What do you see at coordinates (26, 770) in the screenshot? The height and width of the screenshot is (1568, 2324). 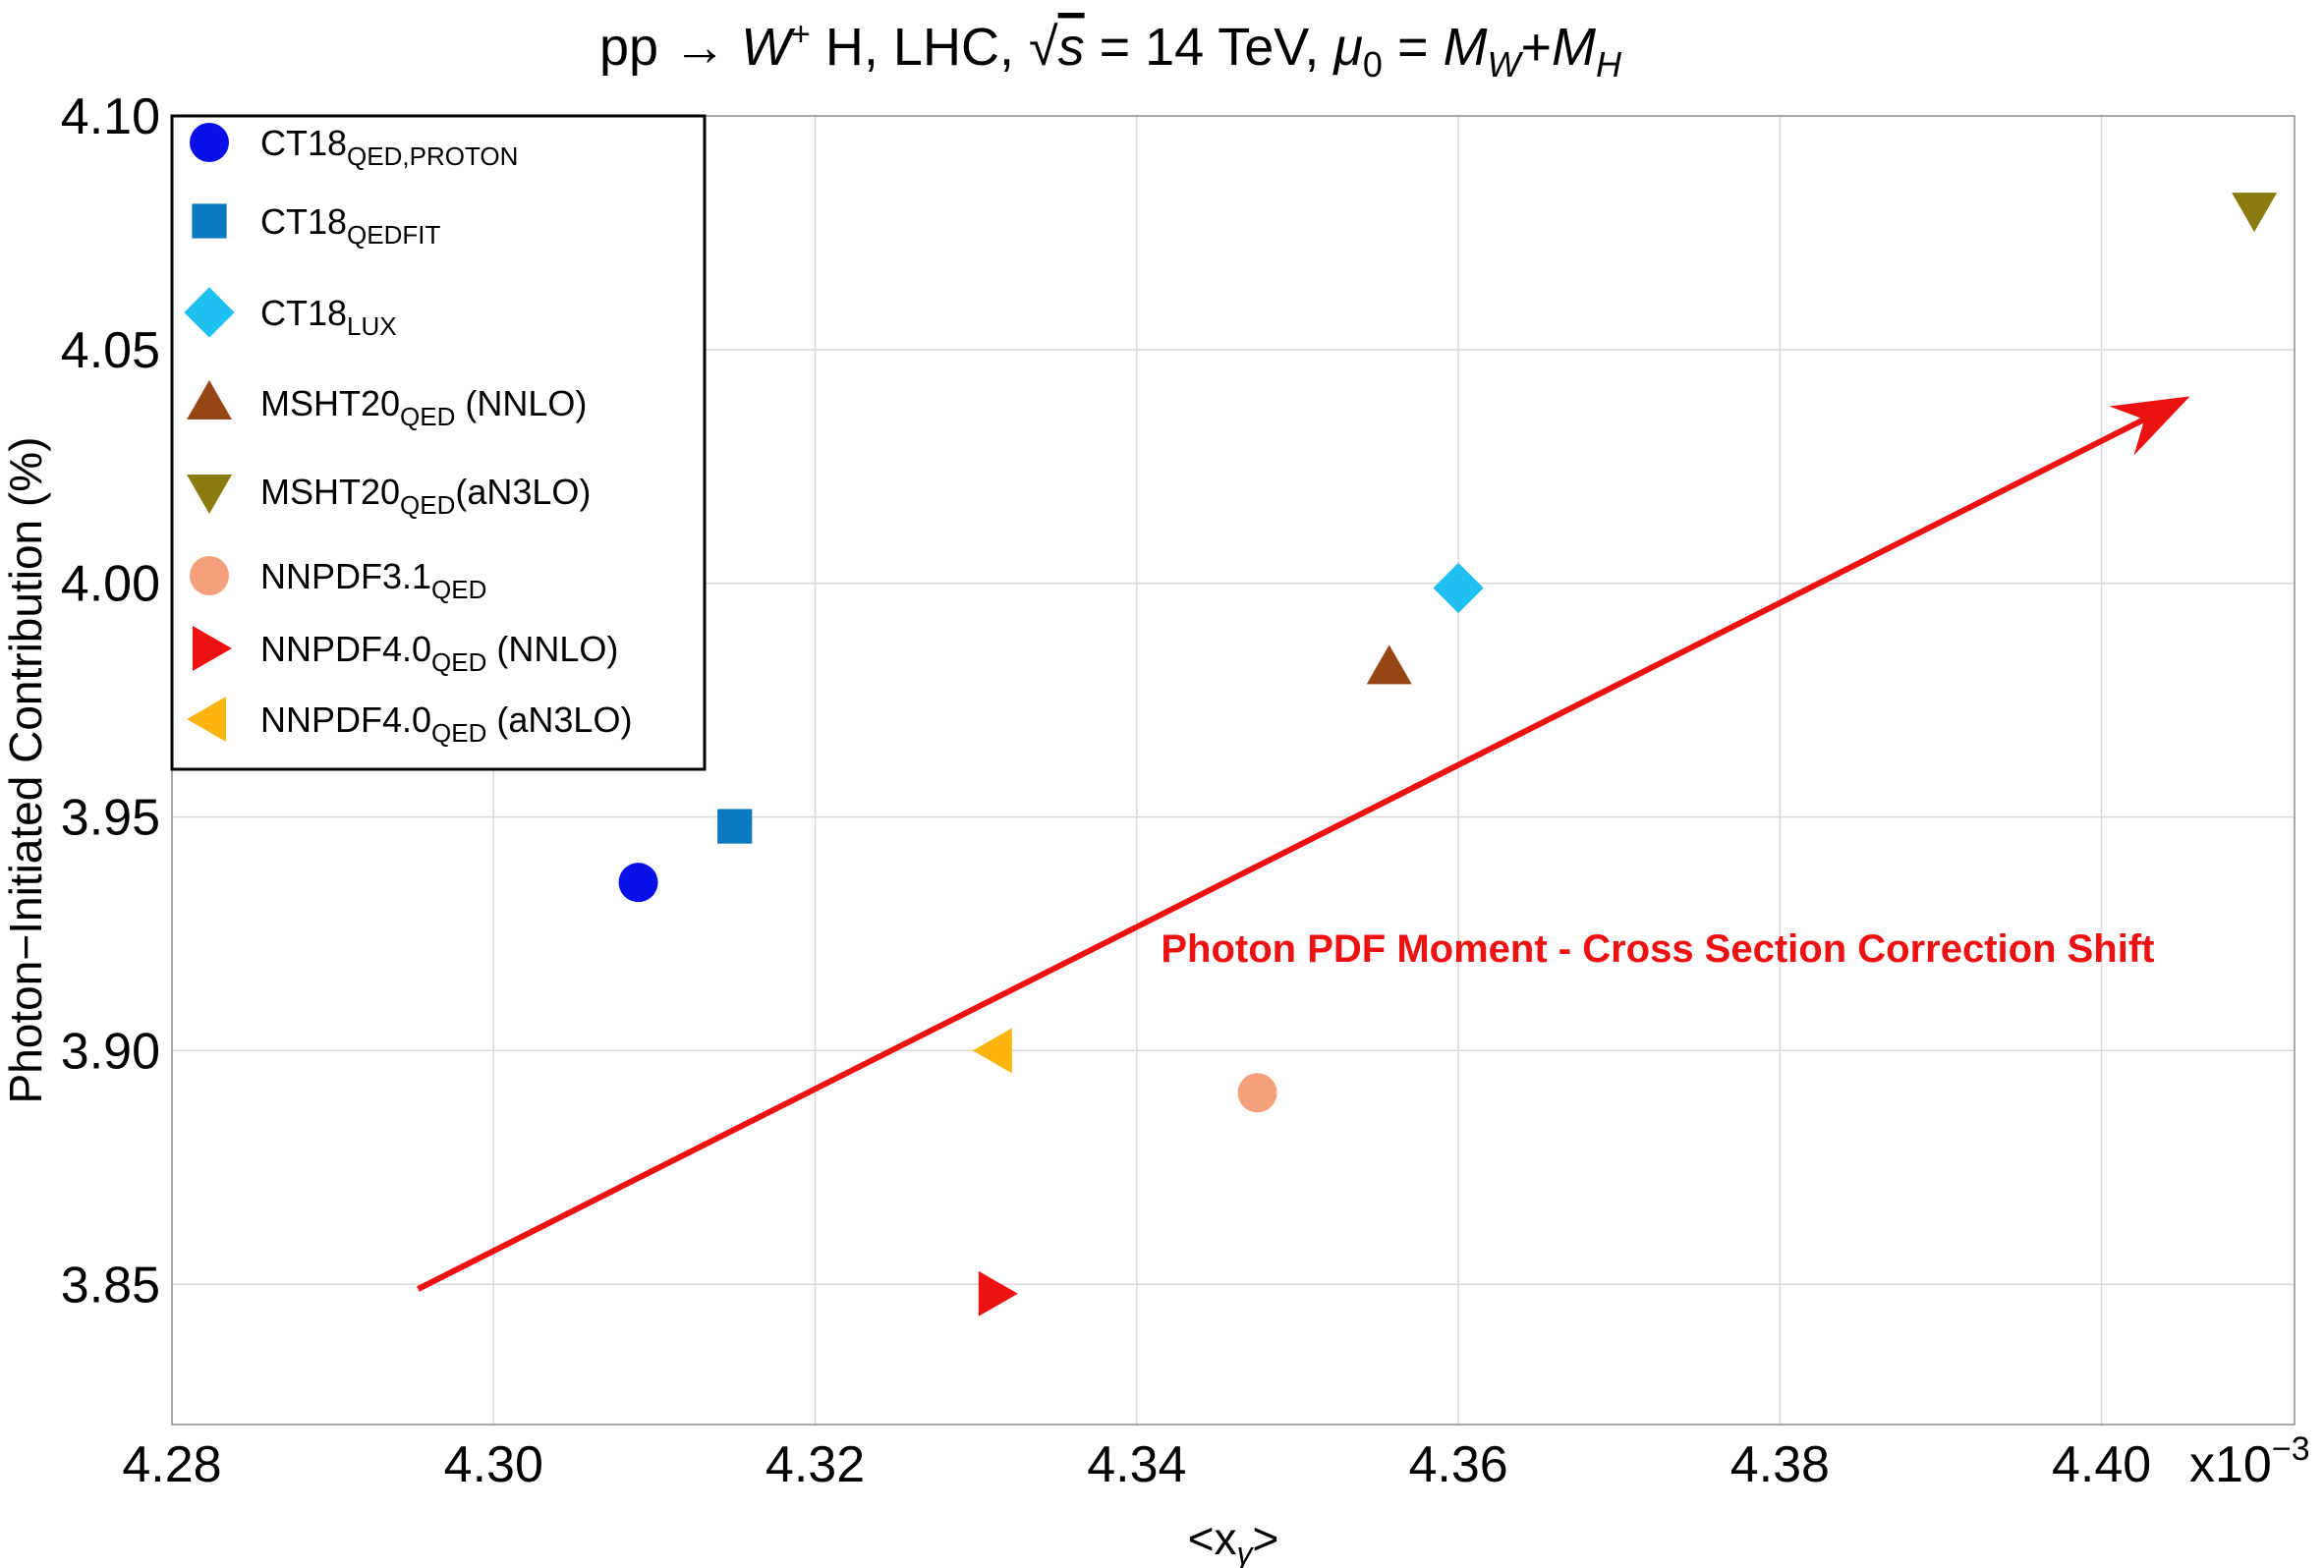 I see `y-axis-title: Photon−Initiated Contribution (%)` at bounding box center [26, 770].